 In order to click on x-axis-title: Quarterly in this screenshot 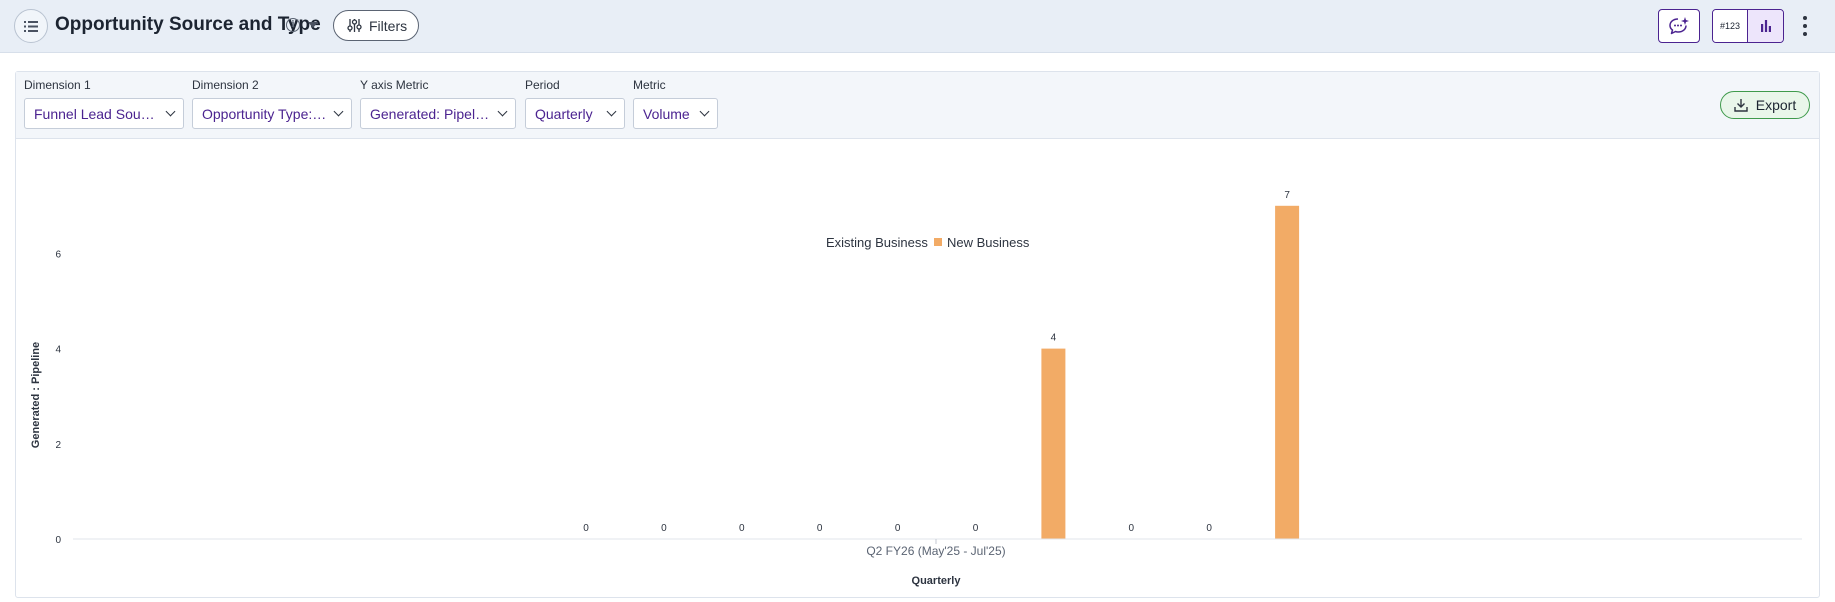, I will do `click(937, 581)`.